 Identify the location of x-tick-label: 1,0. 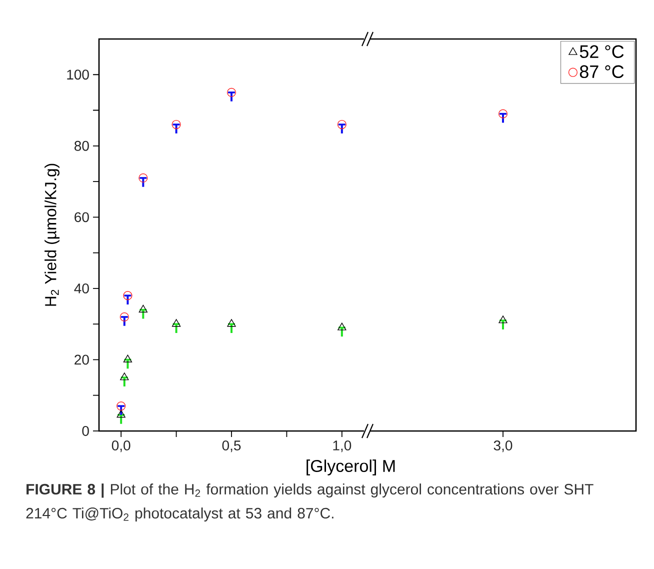
(342, 446).